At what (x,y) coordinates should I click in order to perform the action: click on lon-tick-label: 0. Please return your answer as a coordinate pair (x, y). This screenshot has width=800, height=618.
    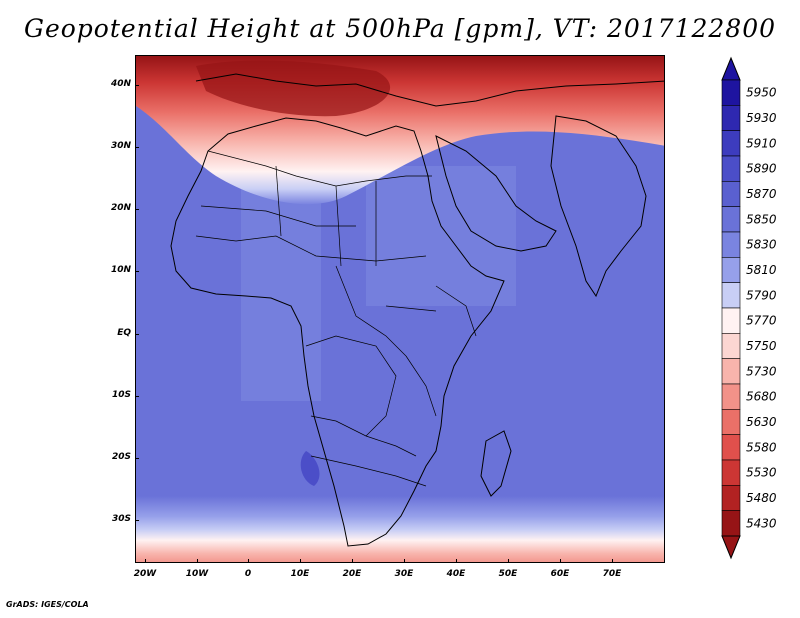
    Looking at the image, I should click on (248, 574).